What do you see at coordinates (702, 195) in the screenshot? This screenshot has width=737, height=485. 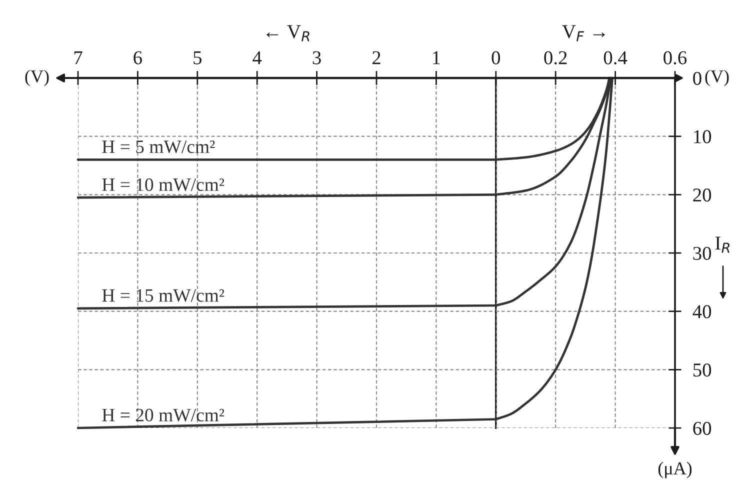 I see `y-tick-label: 20` at bounding box center [702, 195].